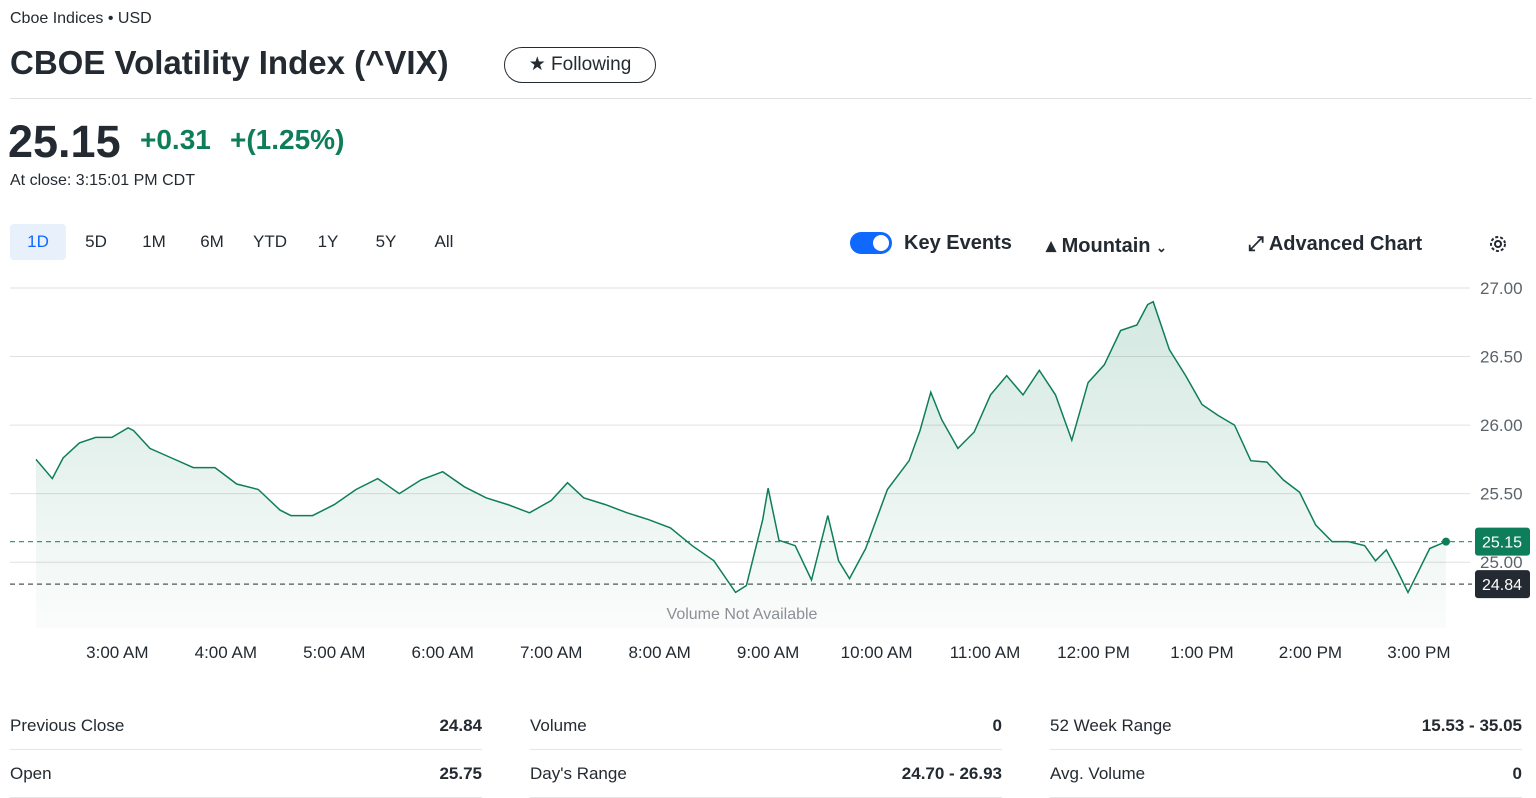 This screenshot has width=1536, height=798. I want to click on stat-value: 24.70 - 26.93, so click(951, 773).